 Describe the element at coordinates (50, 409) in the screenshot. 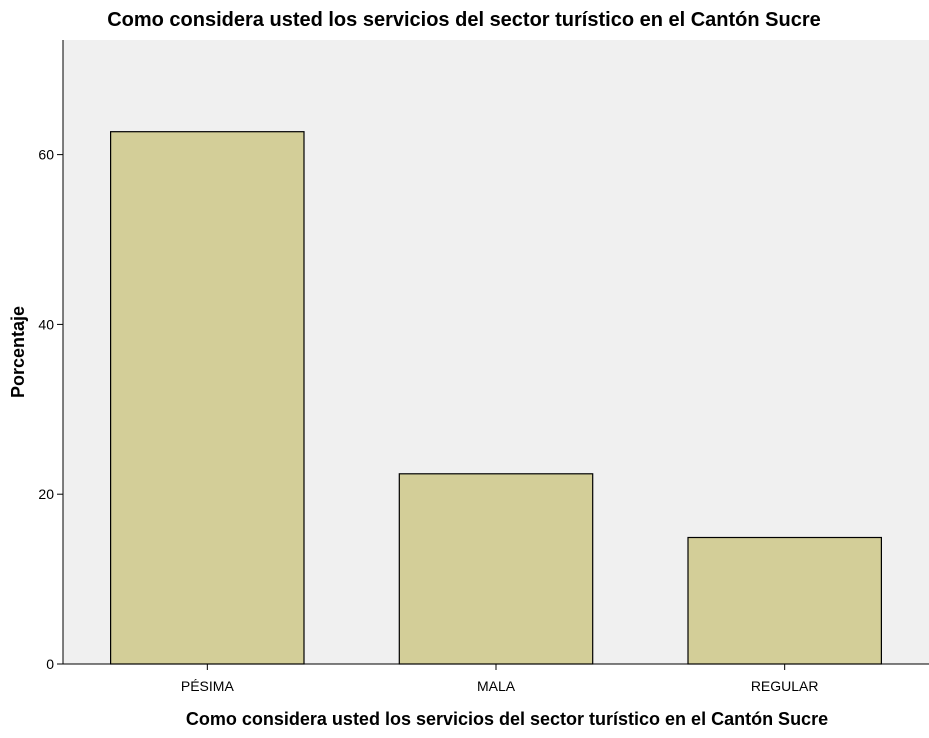

I see `y-axis-ticks: 0 20 40 60` at that location.